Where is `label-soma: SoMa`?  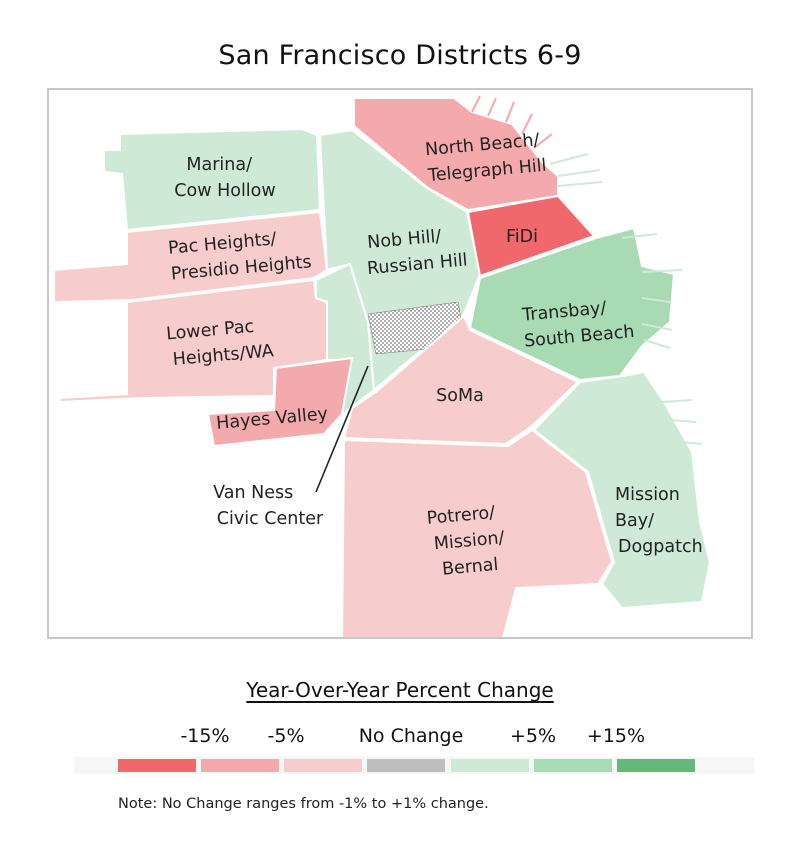
label-soma: SoMa is located at coordinates (460, 396).